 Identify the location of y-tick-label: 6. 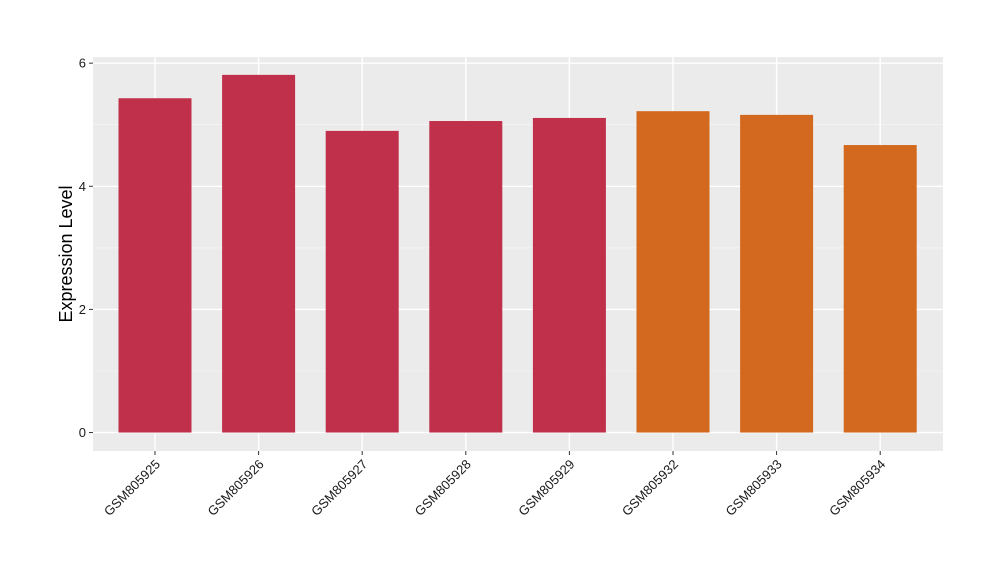
(82, 63).